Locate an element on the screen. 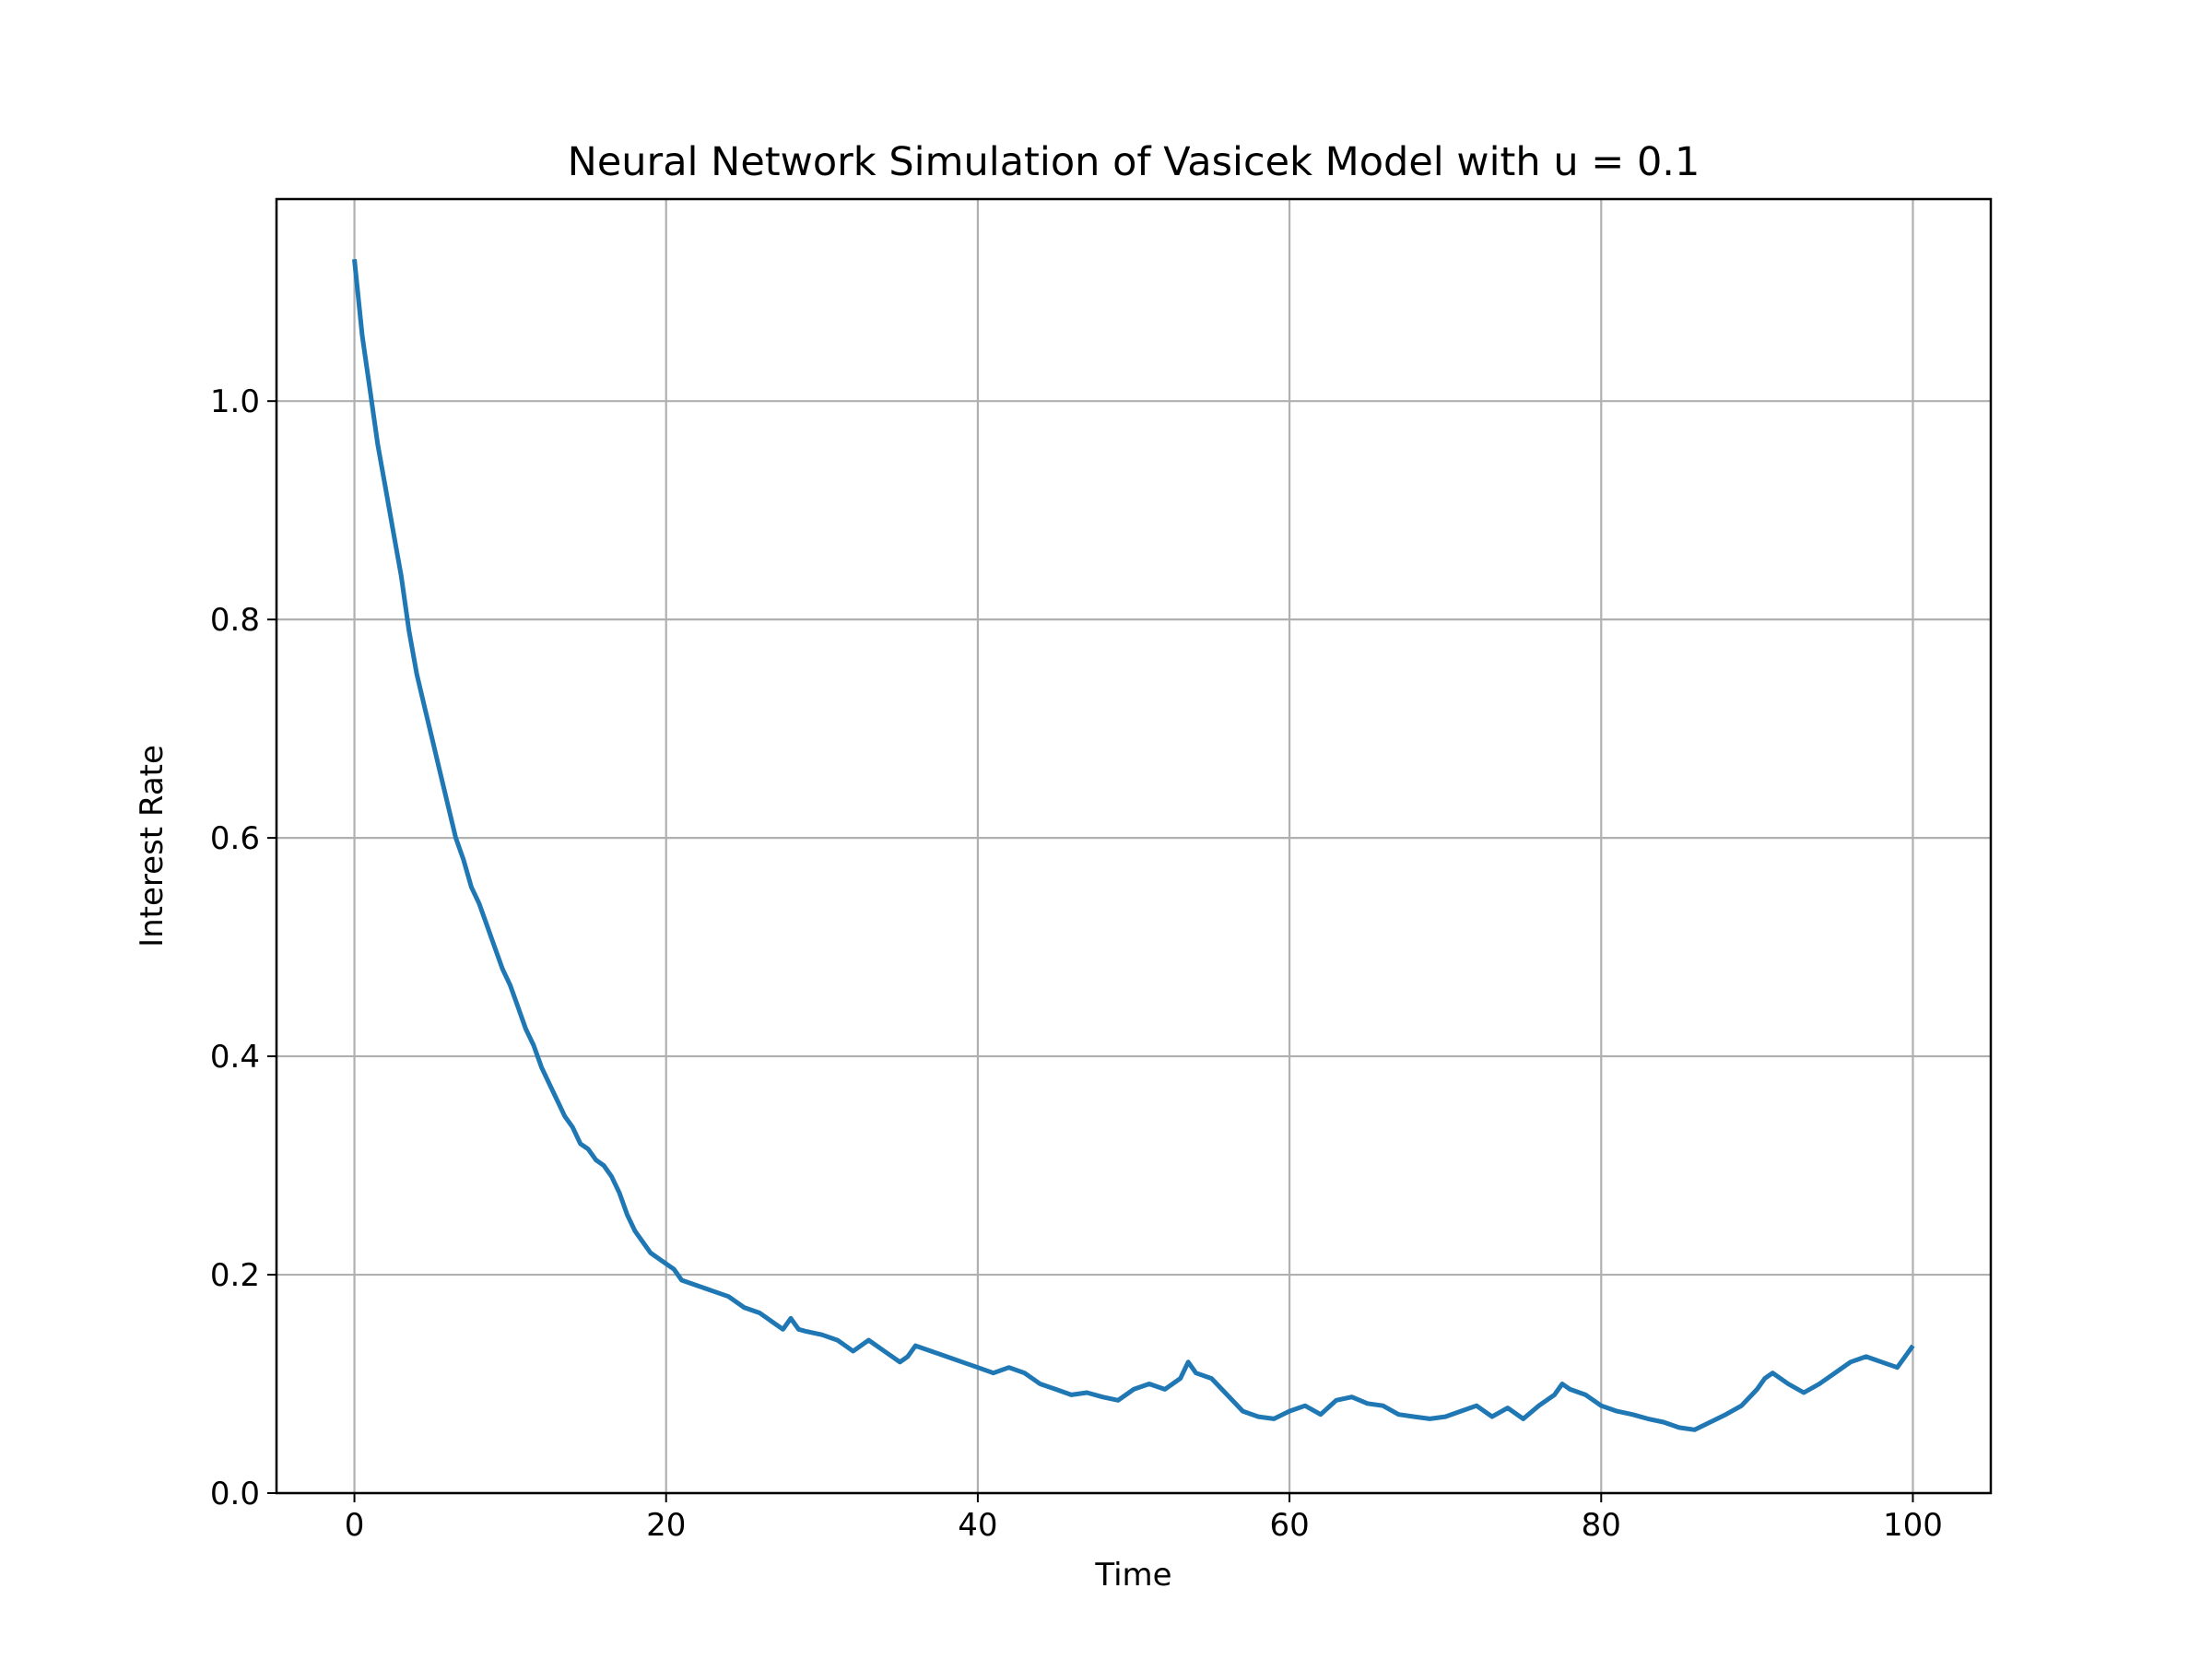  y-axis-ticks: 0.0 0.2 0.4 0.6 0.8 1.0 is located at coordinates (243, 947).